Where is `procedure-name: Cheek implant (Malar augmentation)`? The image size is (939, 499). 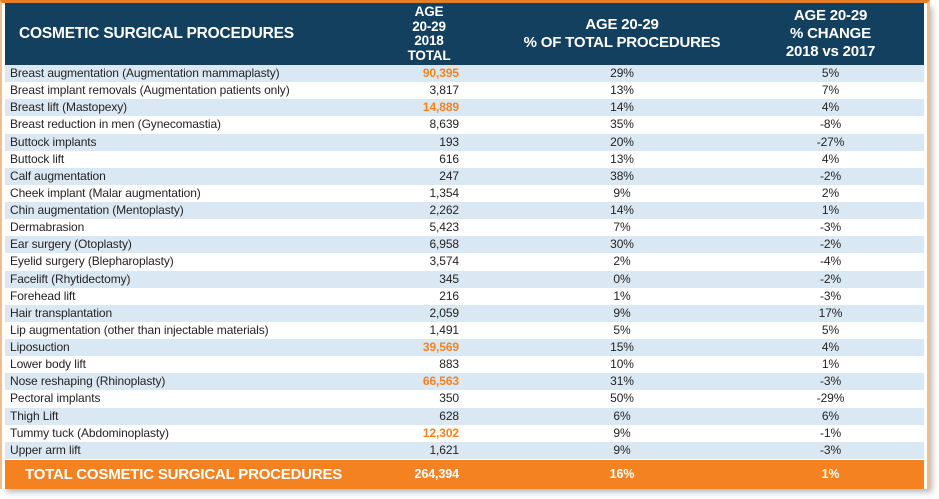 procedure-name: Cheek implant (Malar augmentation) is located at coordinates (105, 192).